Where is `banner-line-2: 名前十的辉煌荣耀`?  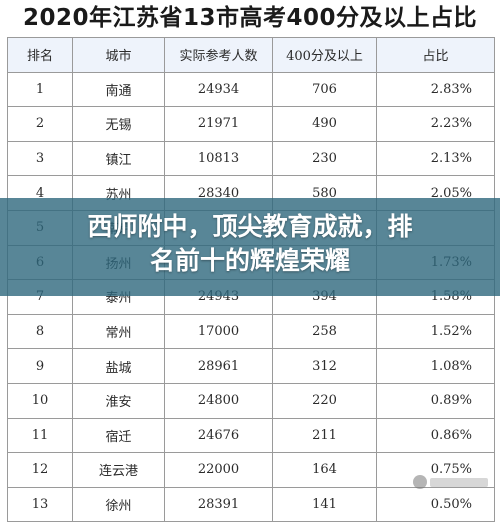 banner-line-2: 名前十的辉煌荣耀 is located at coordinates (249, 260).